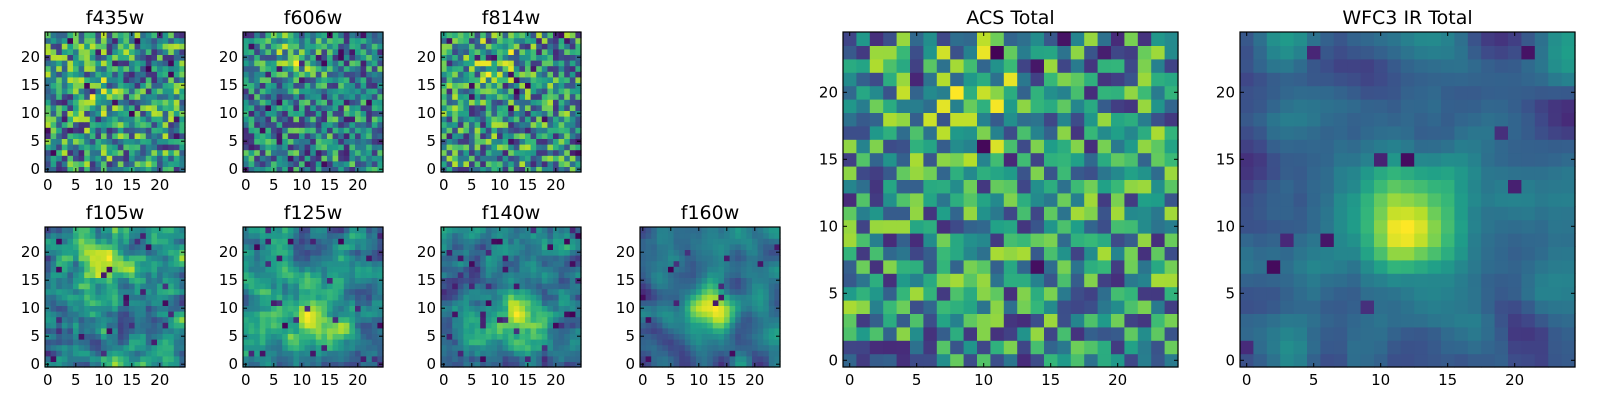 The height and width of the screenshot is (400, 1600). I want to click on x-tick-label: 5, so click(76, 380).